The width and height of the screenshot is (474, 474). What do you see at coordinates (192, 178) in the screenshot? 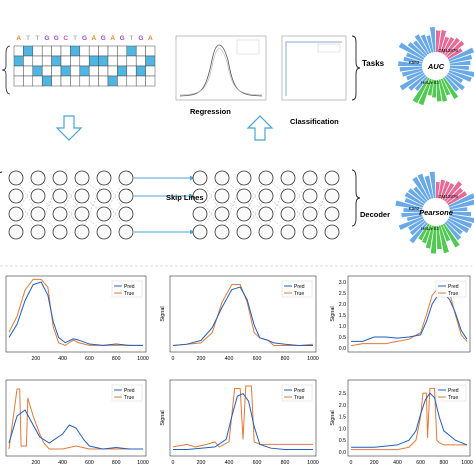
I see `skip-line-arrowhead` at bounding box center [192, 178].